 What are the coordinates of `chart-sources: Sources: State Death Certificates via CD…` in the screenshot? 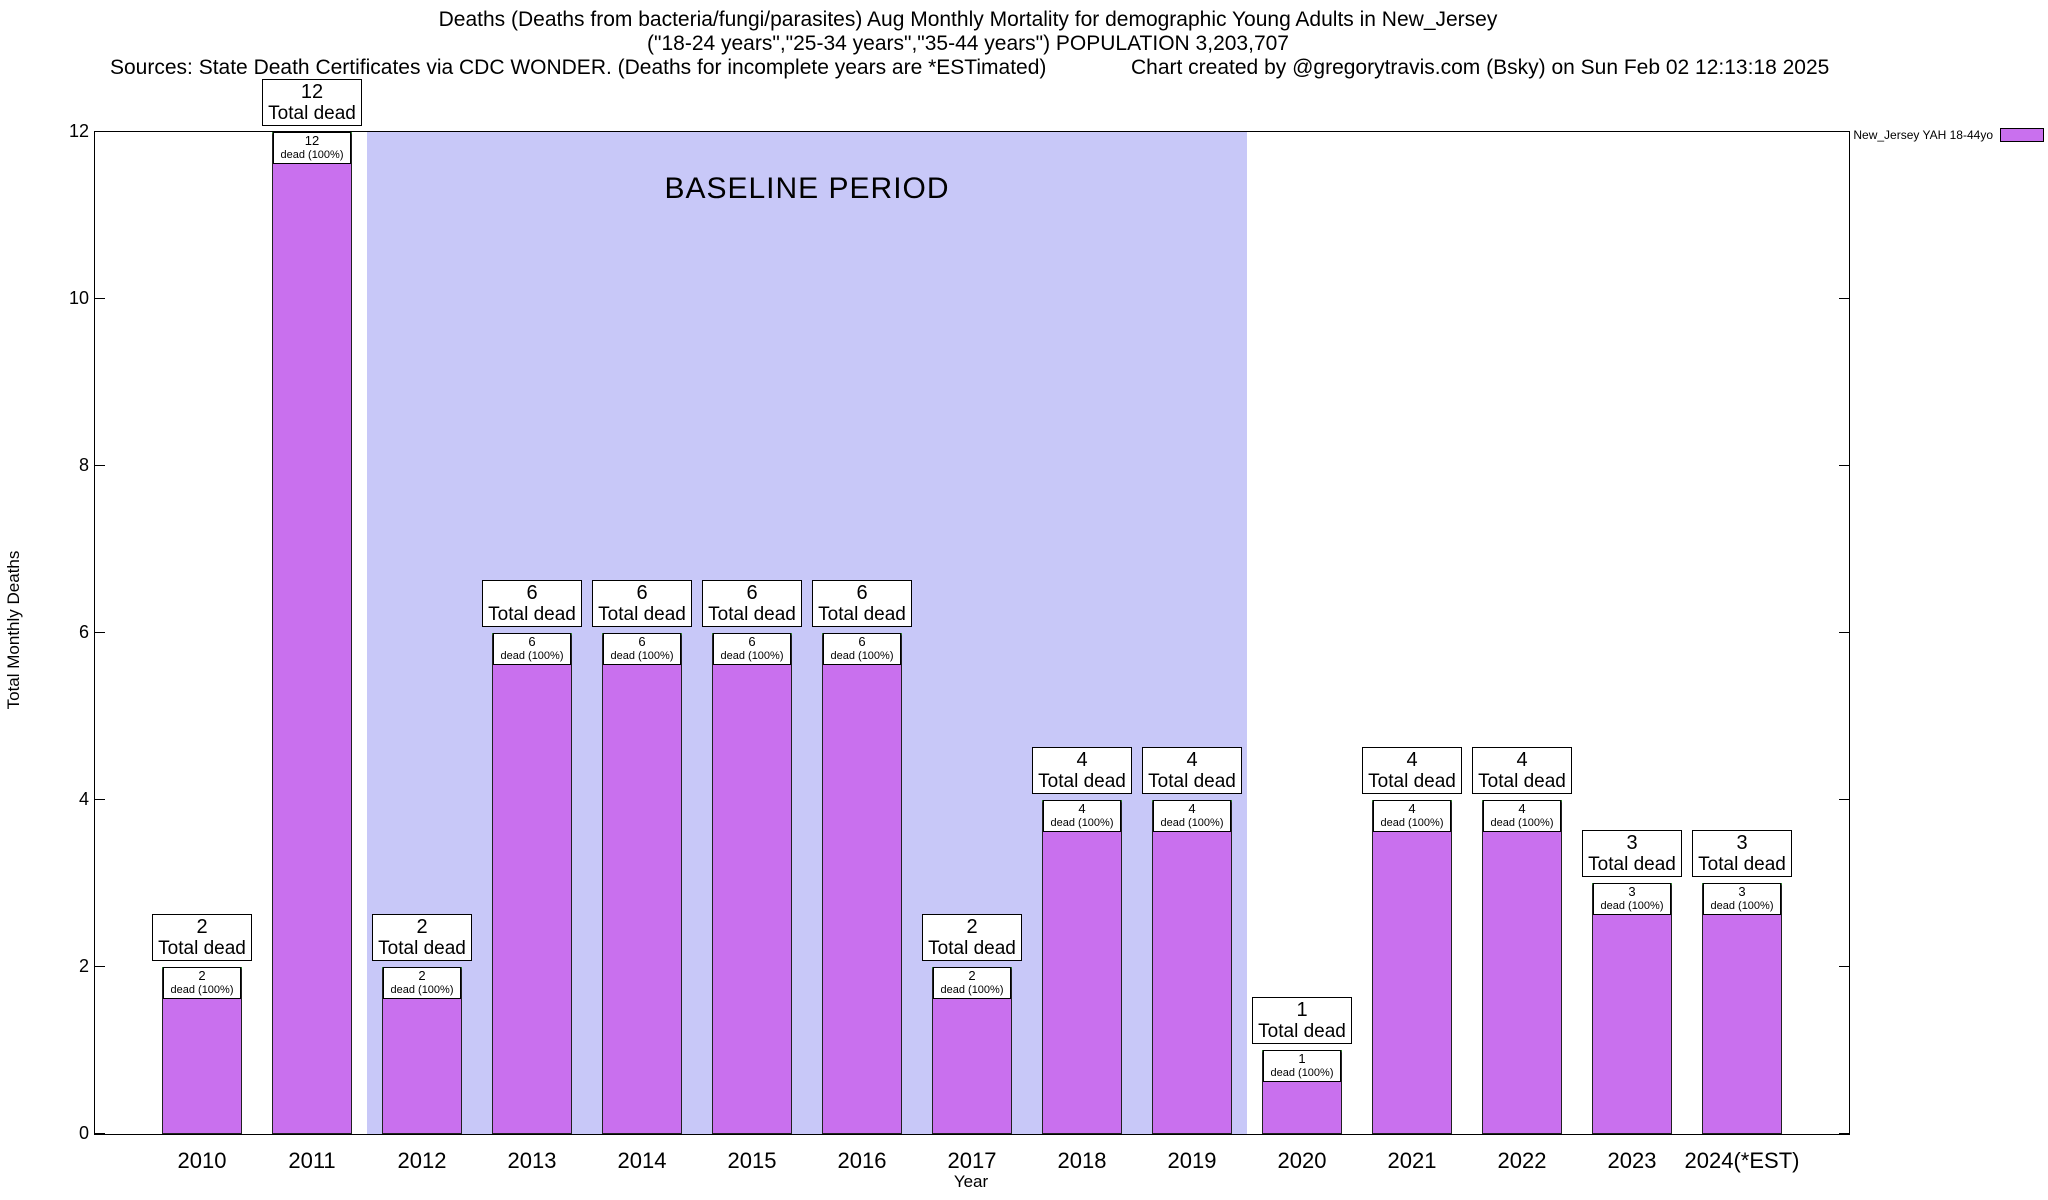 It's located at (578, 67).